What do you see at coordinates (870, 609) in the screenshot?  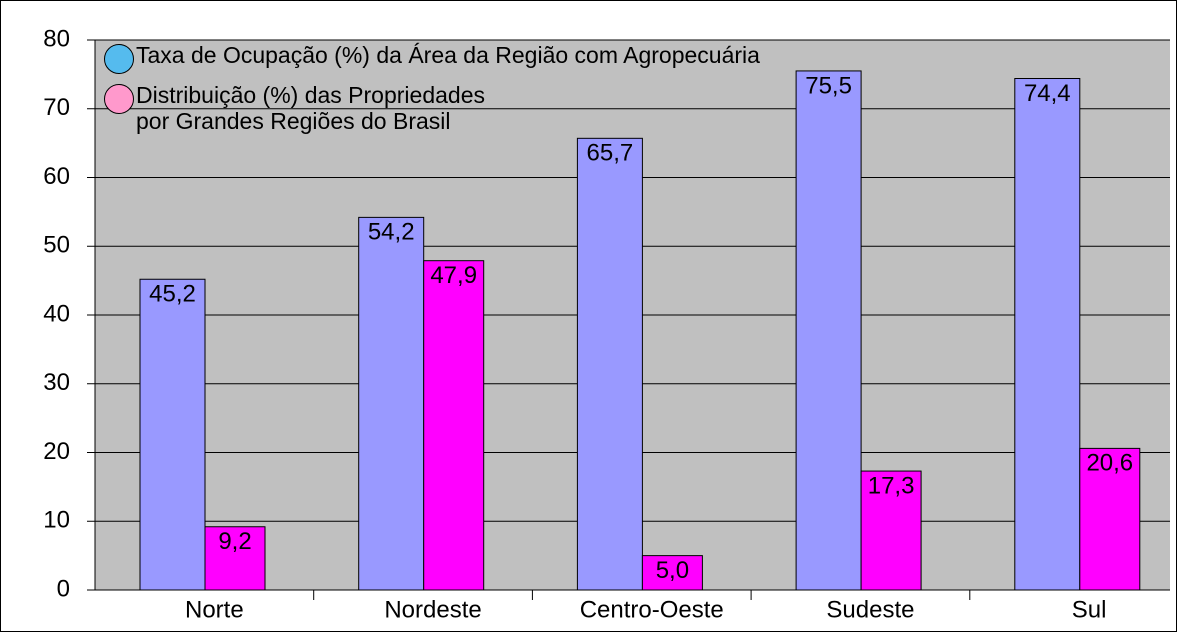 I see `x-tick-label: Sudeste` at bounding box center [870, 609].